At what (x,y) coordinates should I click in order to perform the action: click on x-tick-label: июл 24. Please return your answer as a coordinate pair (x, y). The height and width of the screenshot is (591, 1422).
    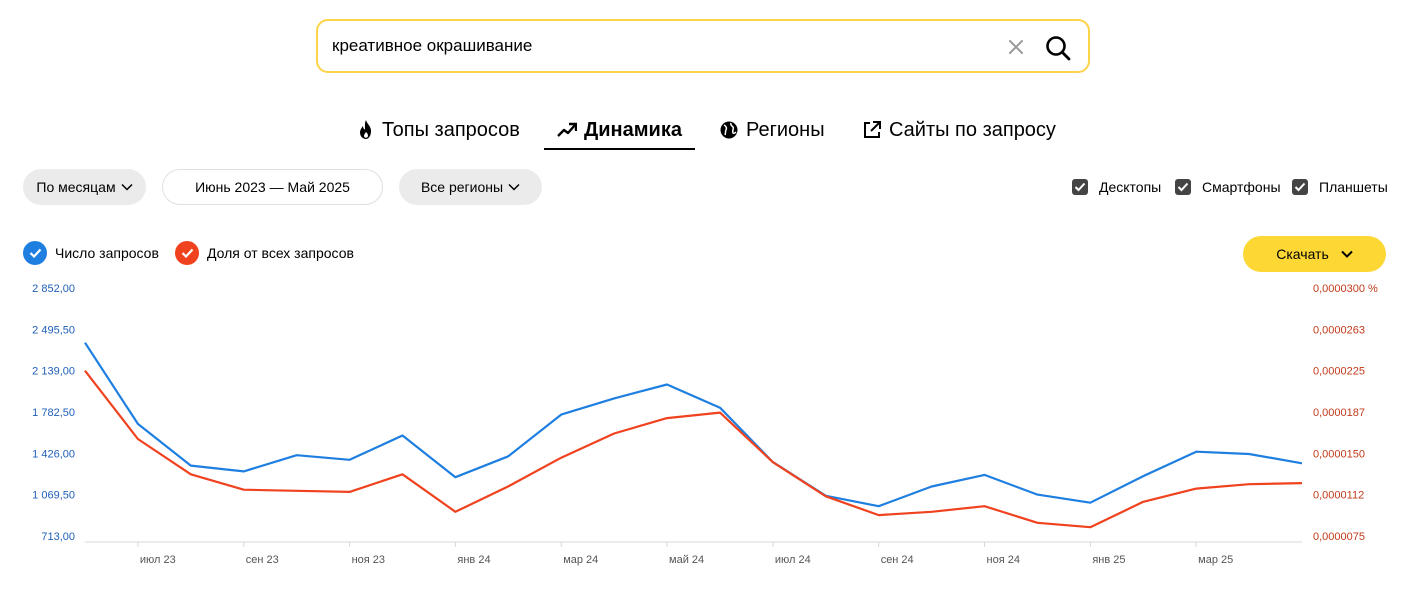
    Looking at the image, I should click on (793, 560).